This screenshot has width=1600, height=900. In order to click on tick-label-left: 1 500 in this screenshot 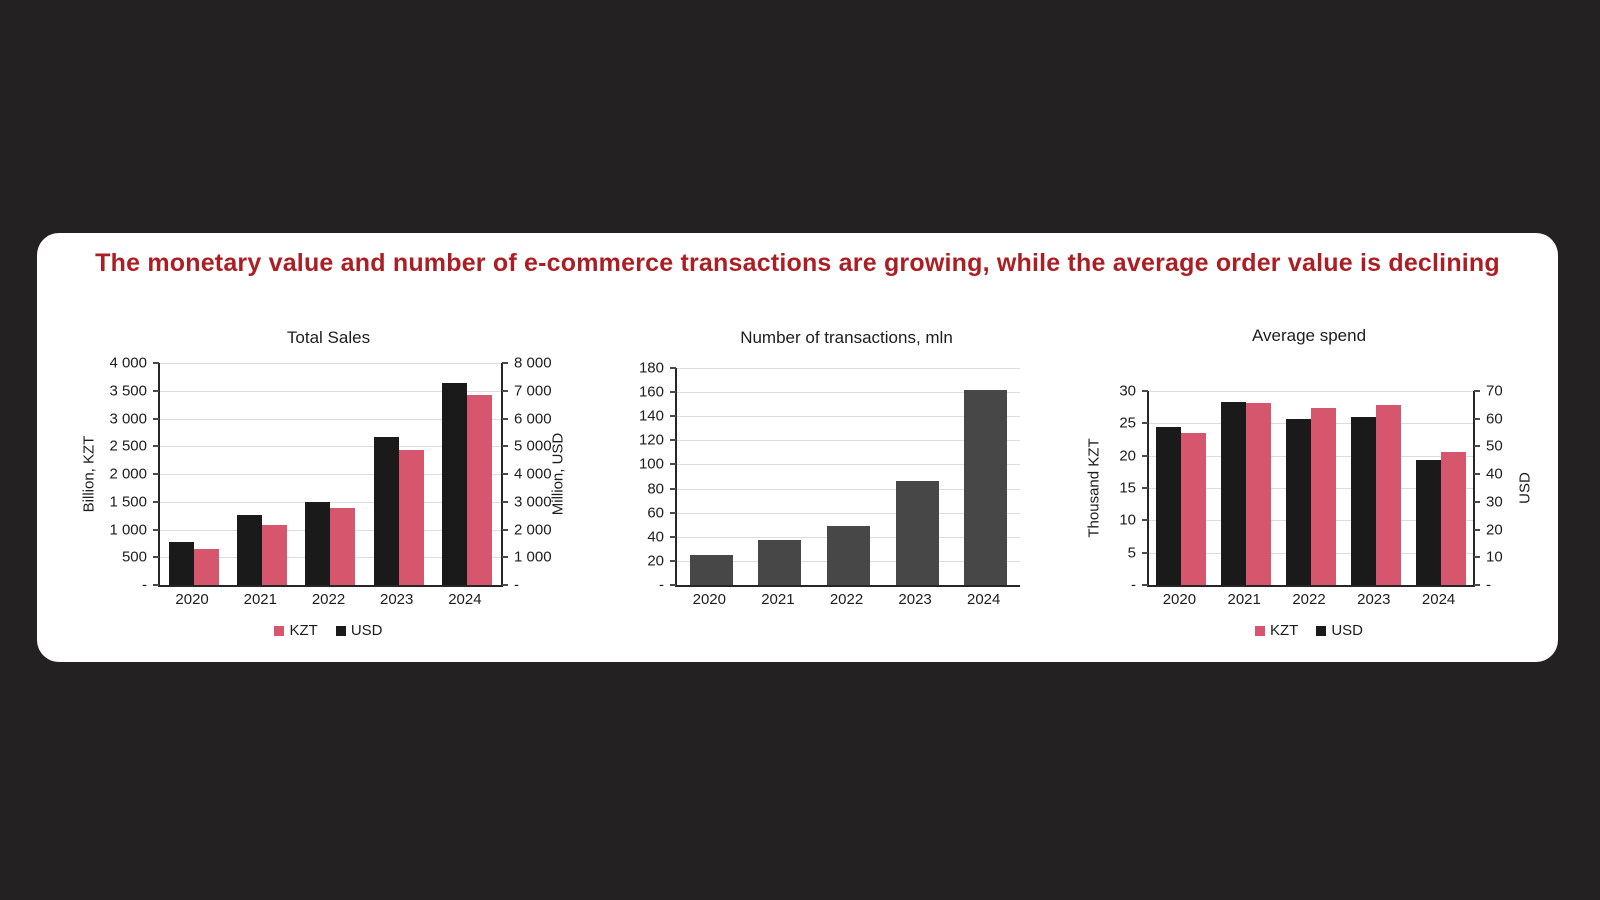, I will do `click(128, 502)`.